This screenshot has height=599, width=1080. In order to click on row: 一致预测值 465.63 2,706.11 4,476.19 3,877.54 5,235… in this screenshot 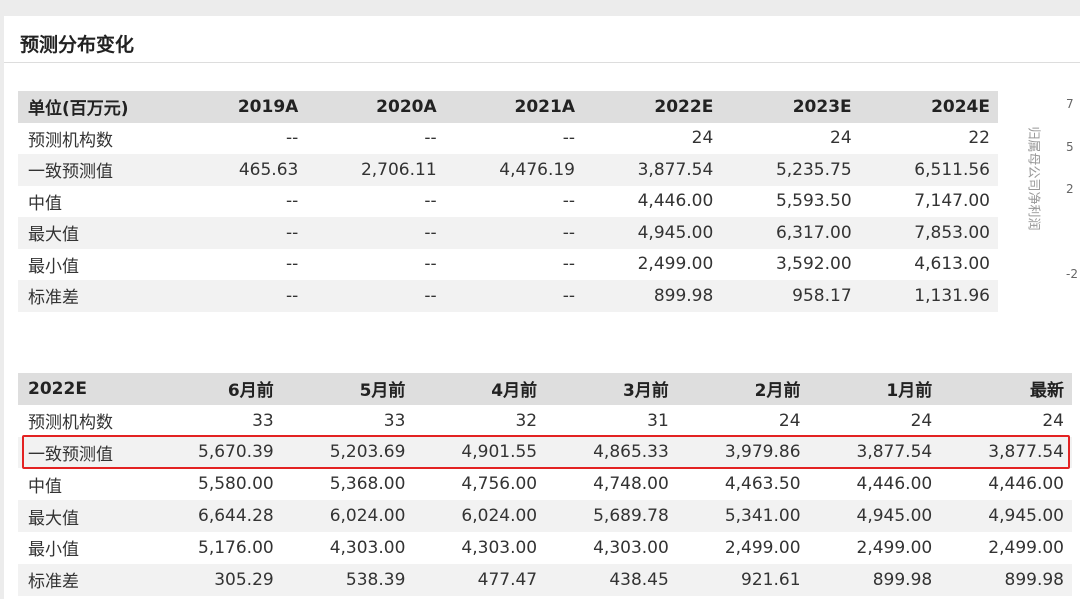, I will do `click(508, 170)`.